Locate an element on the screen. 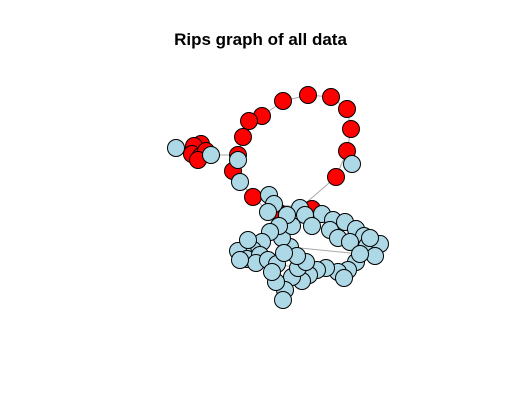 This screenshot has height=413, width=521. graph-edge is located at coordinates (325, 250).